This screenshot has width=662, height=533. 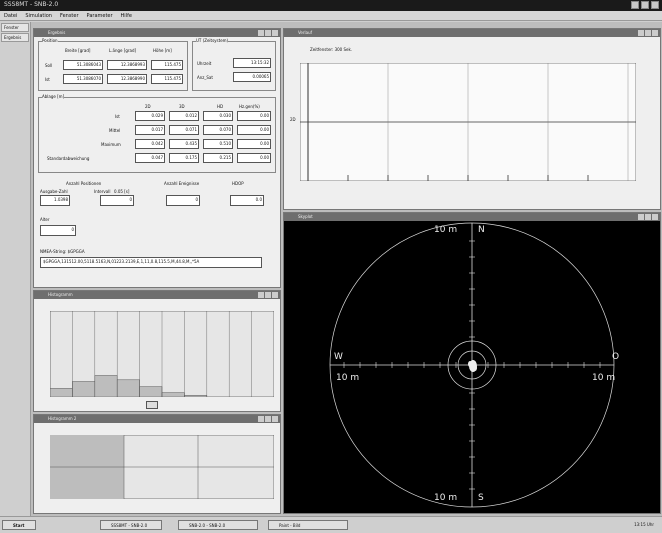 What do you see at coordinates (157, 295) in the screenshot?
I see `histogram-window-titlebar: Histogramm` at bounding box center [157, 295].